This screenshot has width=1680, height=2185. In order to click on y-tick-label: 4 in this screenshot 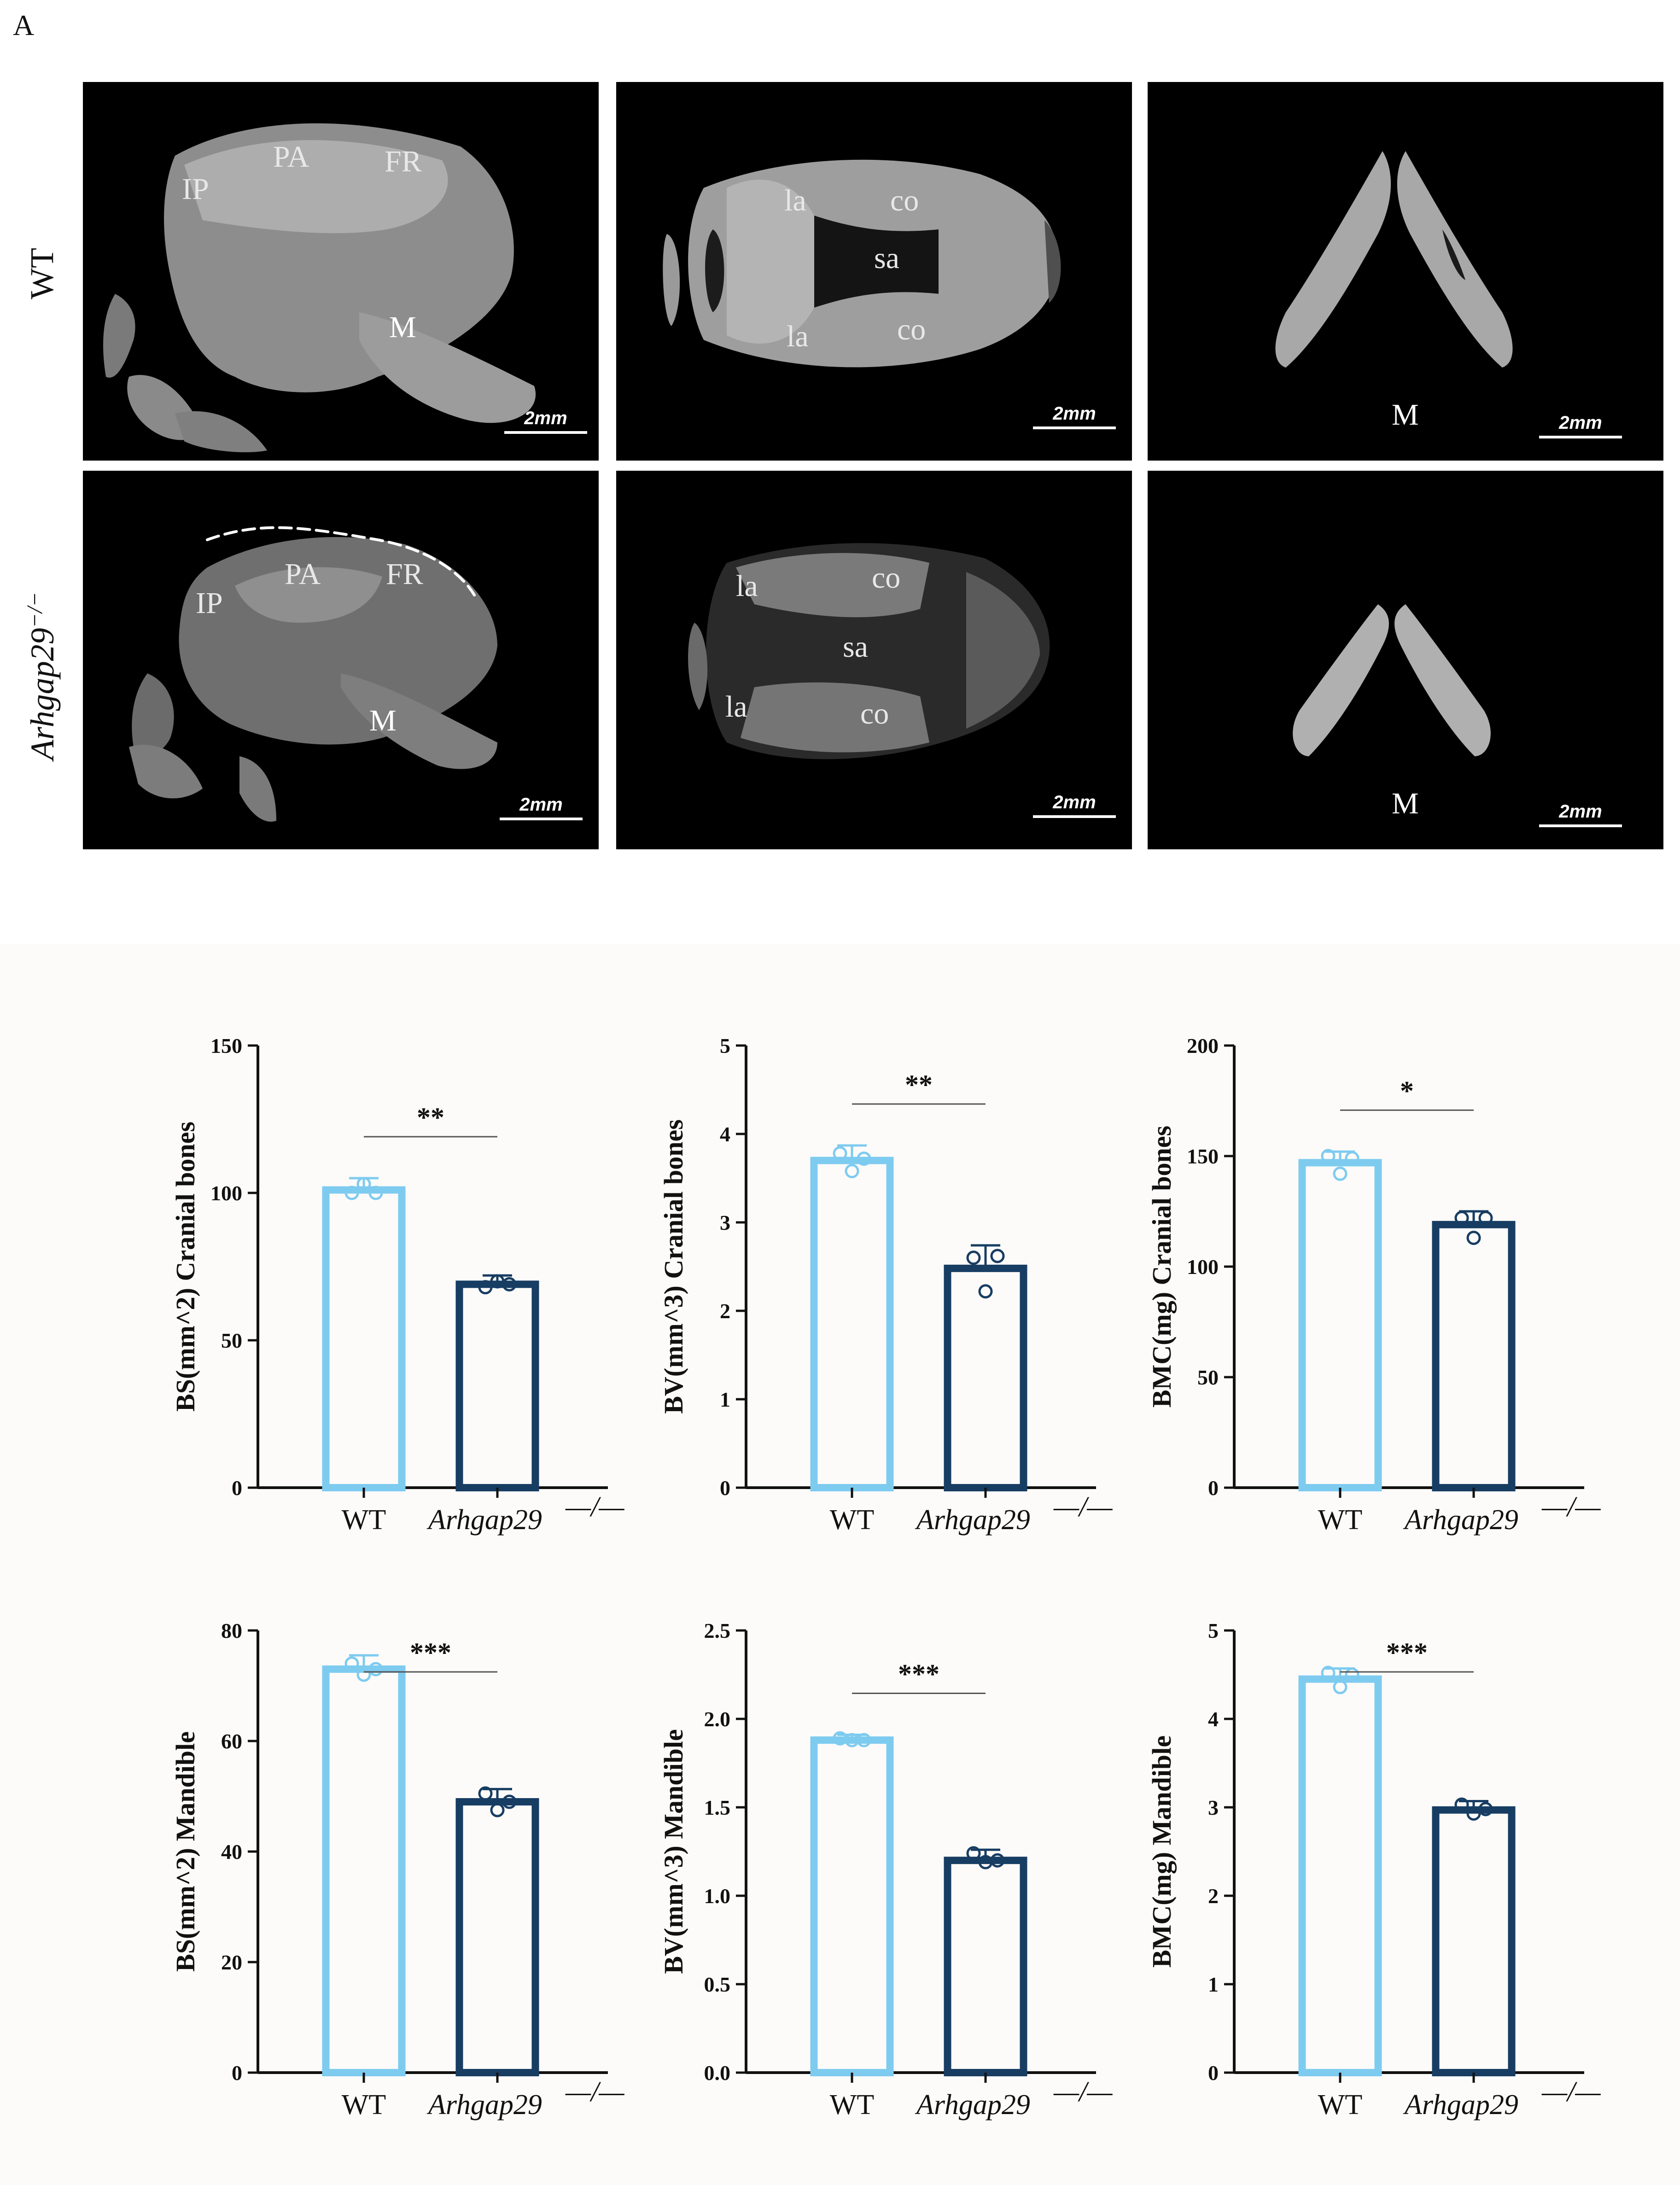, I will do `click(1213, 1719)`.